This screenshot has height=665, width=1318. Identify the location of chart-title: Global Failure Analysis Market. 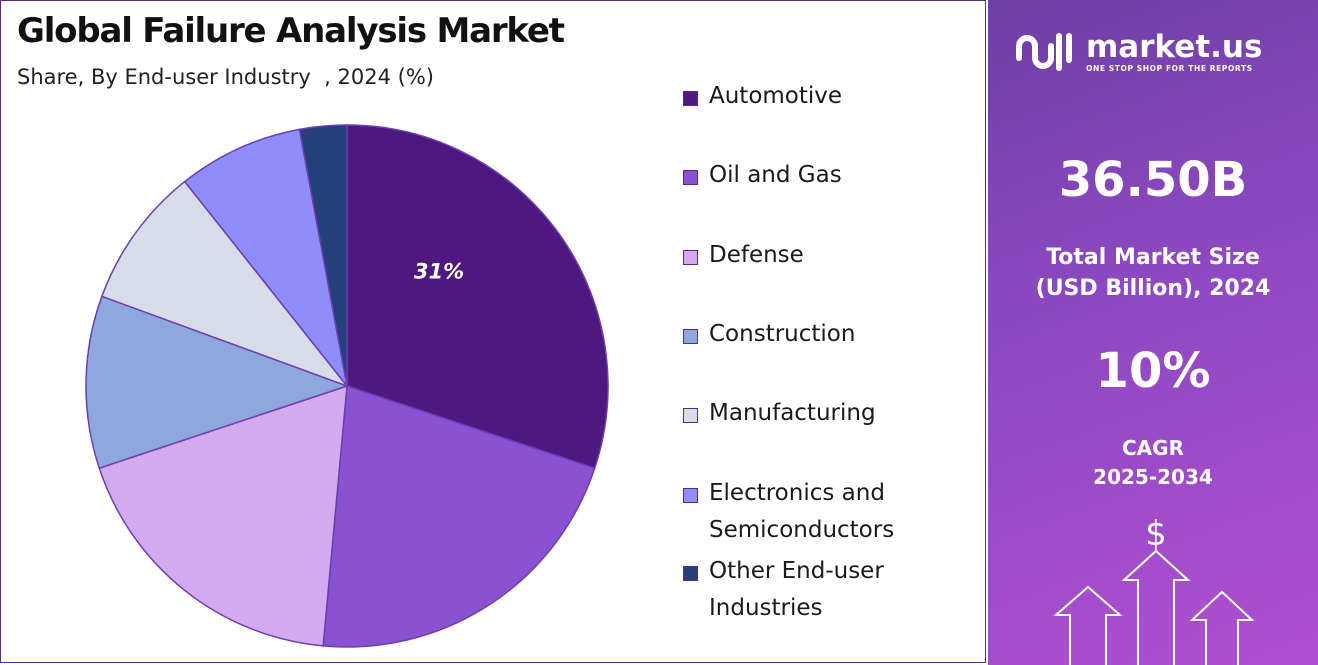
(291, 31).